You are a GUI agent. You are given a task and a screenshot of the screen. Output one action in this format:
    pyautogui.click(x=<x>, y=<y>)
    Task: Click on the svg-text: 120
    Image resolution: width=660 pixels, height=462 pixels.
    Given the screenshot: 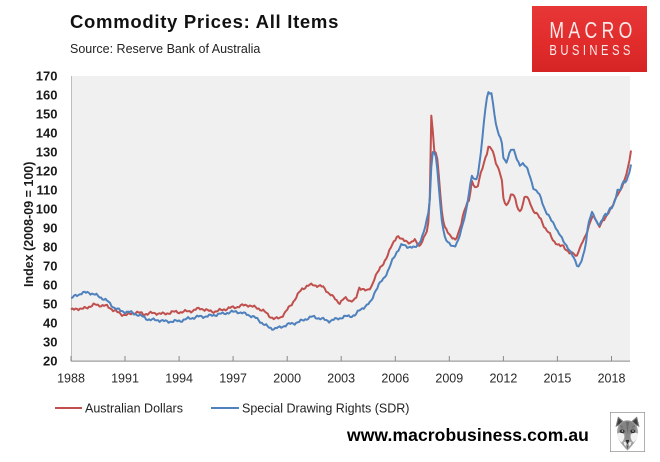 What is the action you would take?
    pyautogui.click(x=47, y=171)
    